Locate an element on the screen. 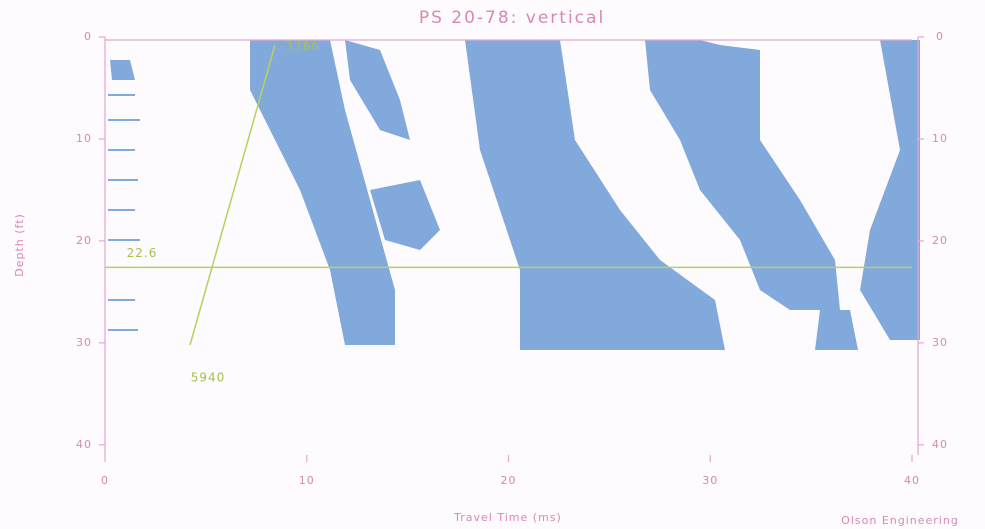 The image size is (985, 529). y2-tick-label: 0 is located at coordinates (940, 36).